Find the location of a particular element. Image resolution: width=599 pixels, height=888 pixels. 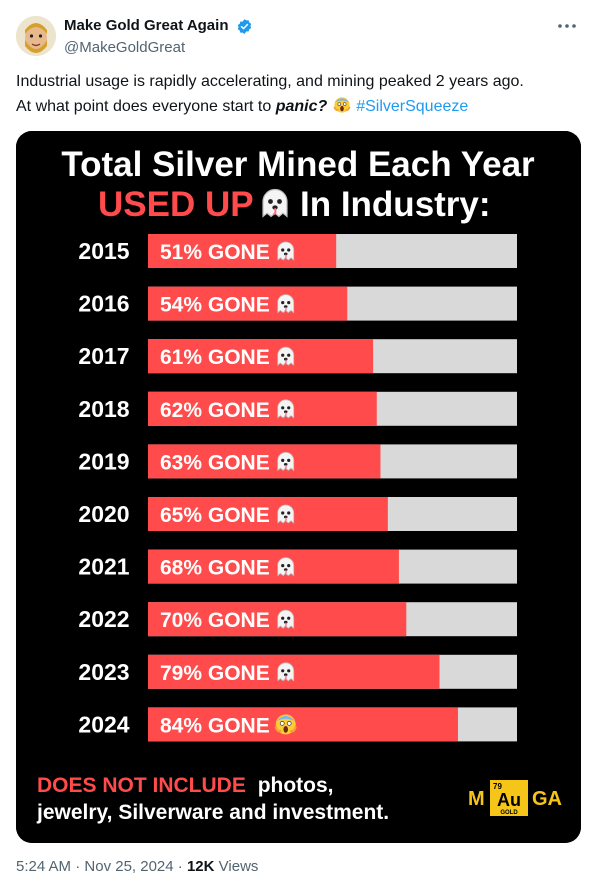

bar-label: 51% GONE is located at coordinates (215, 252).